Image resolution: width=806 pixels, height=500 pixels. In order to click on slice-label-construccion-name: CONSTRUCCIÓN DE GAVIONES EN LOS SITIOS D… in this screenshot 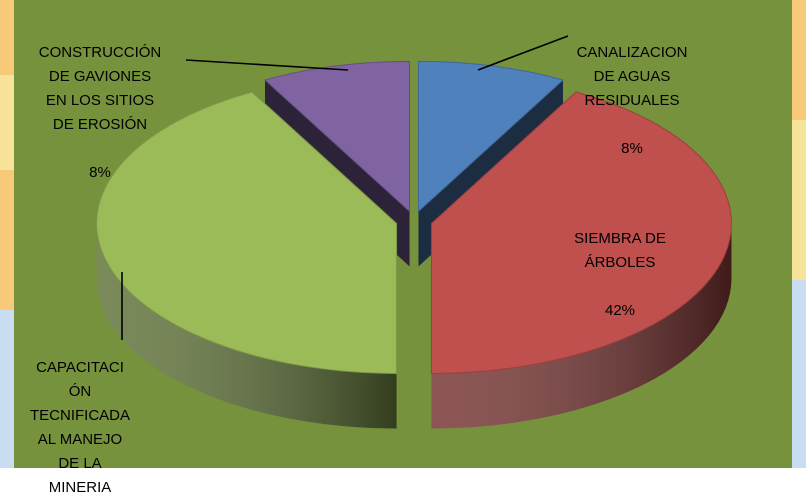, I will do `click(100, 88)`.